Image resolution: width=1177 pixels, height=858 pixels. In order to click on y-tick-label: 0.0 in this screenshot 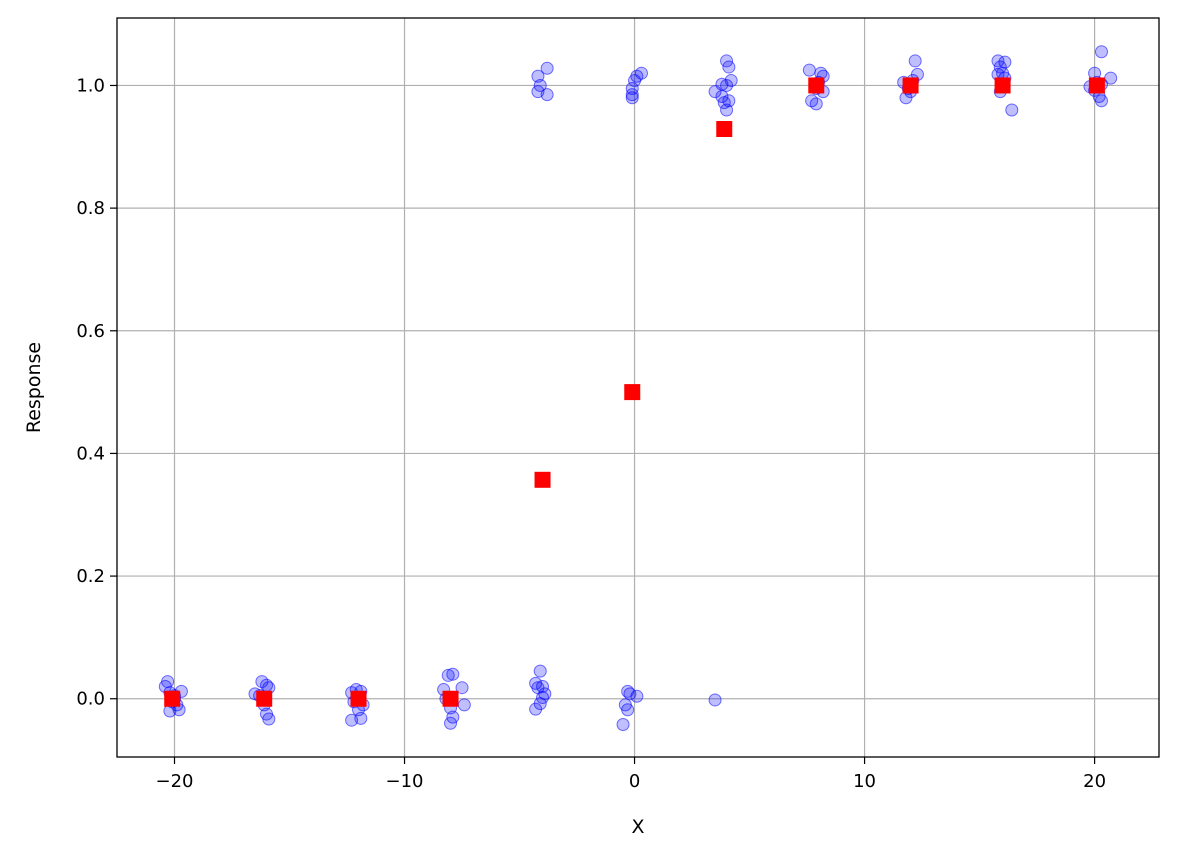, I will do `click(90, 699)`.